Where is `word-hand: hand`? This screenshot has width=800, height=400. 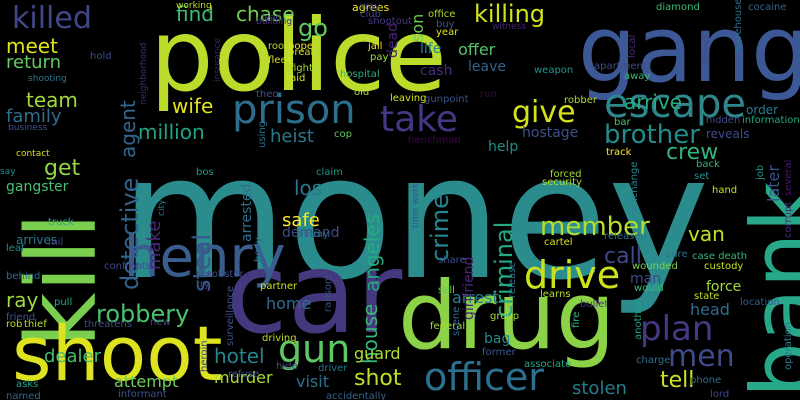
word-hand: hand is located at coordinates (725, 190).